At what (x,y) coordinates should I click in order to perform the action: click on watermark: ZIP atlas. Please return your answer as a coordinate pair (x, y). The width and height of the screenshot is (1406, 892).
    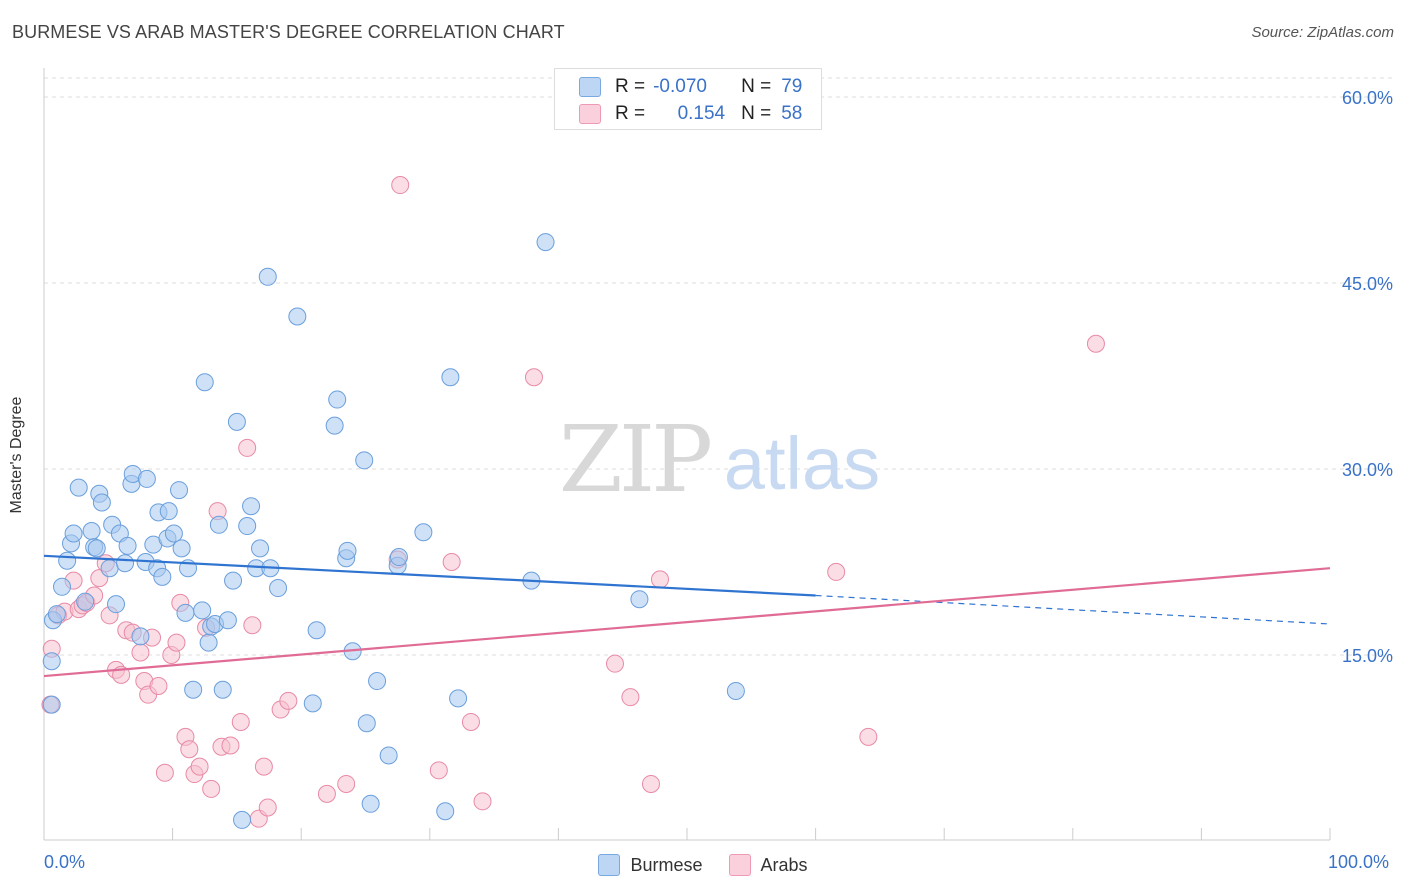
    Looking at the image, I should click on (719, 459).